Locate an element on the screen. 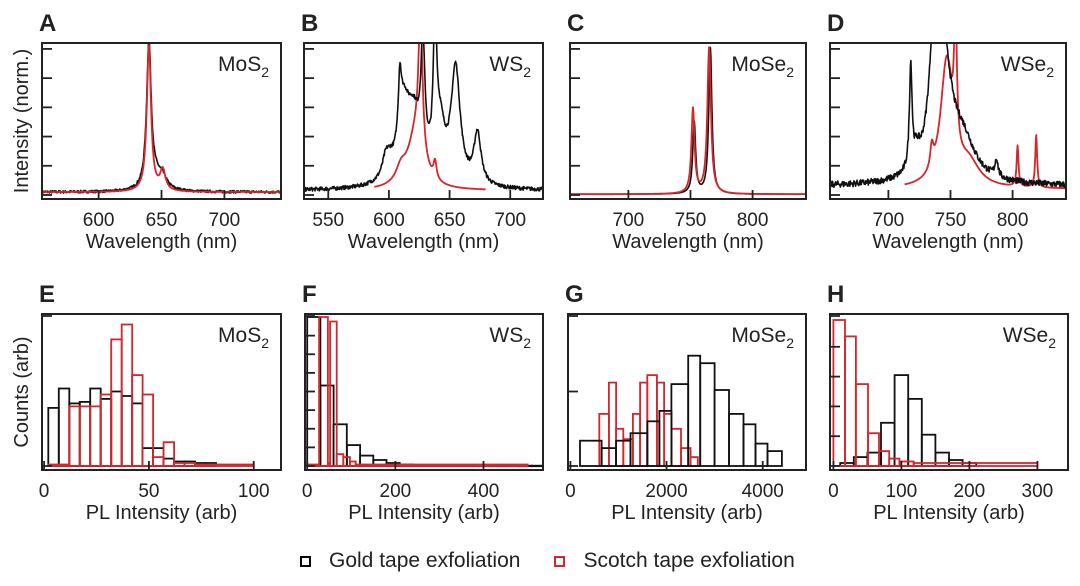 The height and width of the screenshot is (586, 1080). legend-item-scotch: Scotch tape exfoliation is located at coordinates (674, 561).